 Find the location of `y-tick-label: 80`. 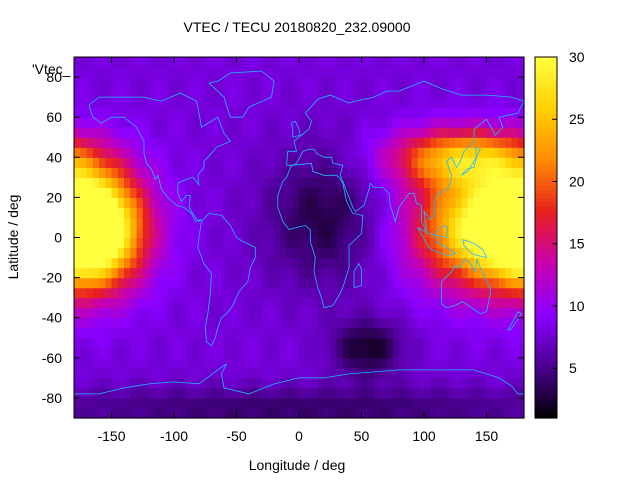

y-tick-label: 80 is located at coordinates (54, 77).